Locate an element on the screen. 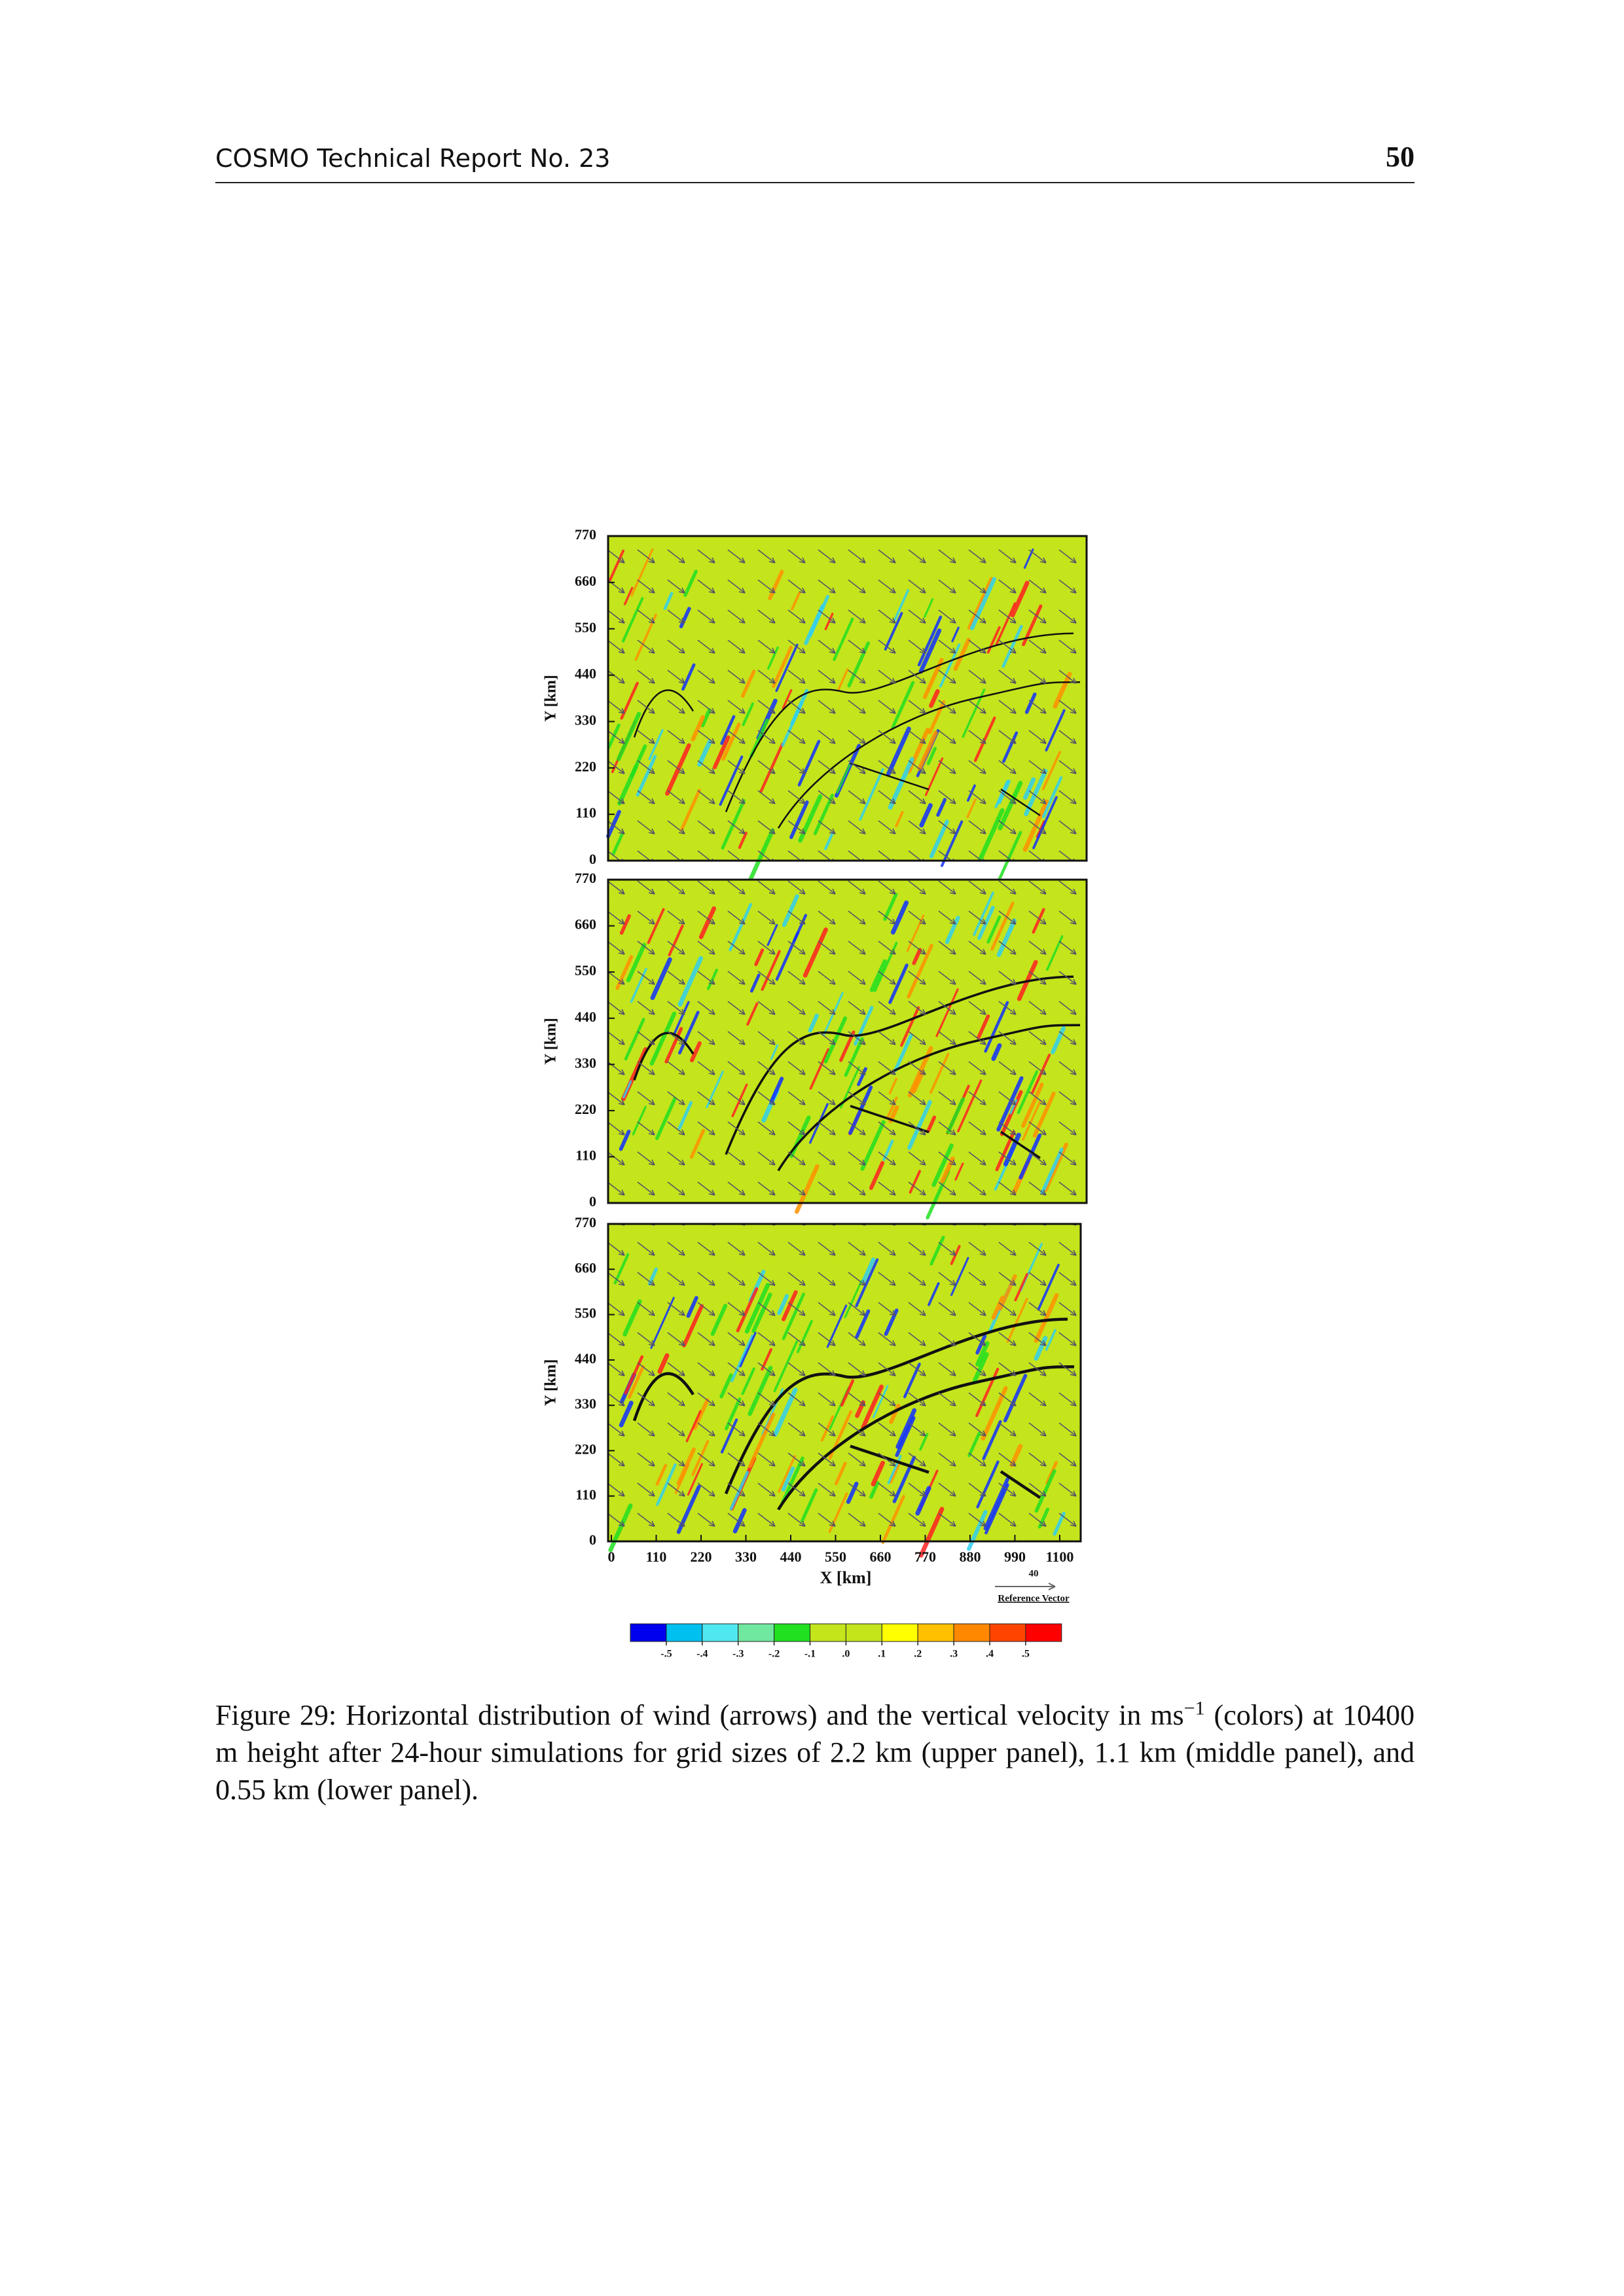 The height and width of the screenshot is (2296, 1624). colorbar-tick-label: -.1 is located at coordinates (810, 1654).